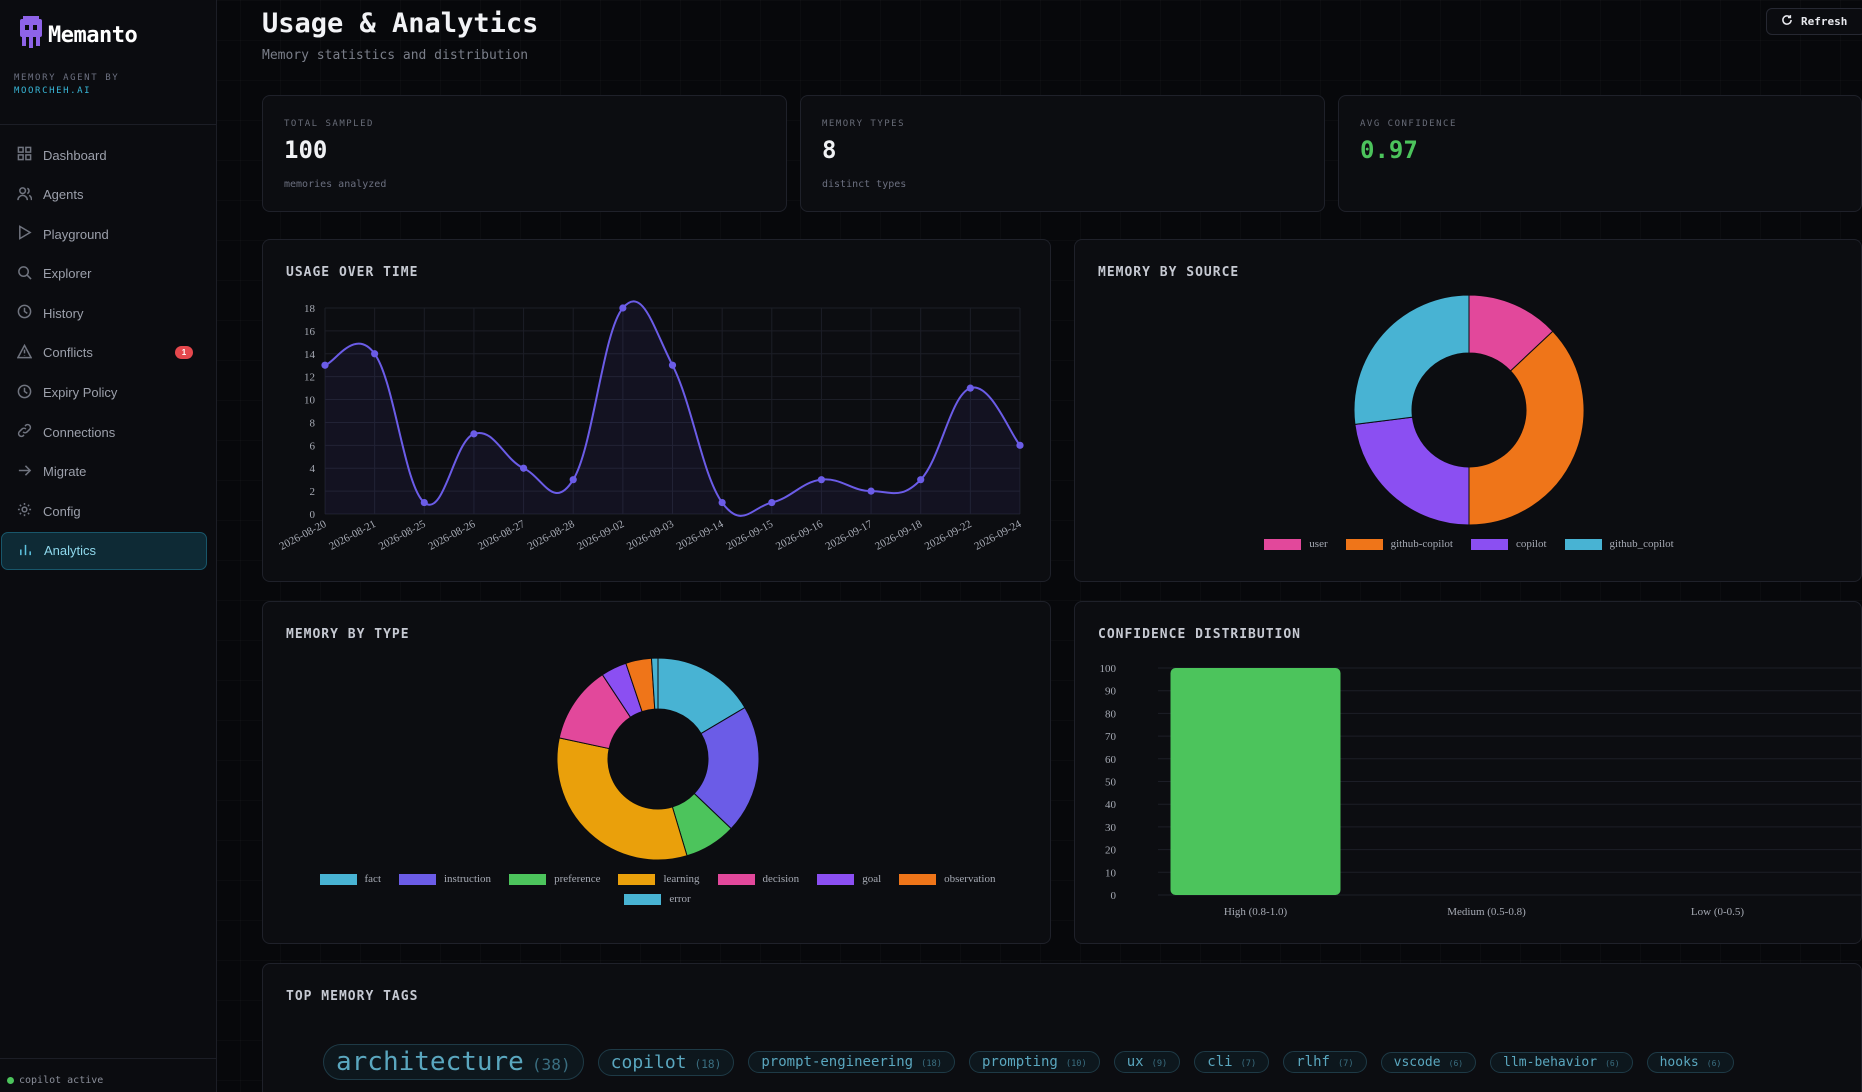 The image size is (1862, 1092). I want to click on stat-card-memory-types: MEMORY TYPES 8 distinct types, so click(1062, 153).